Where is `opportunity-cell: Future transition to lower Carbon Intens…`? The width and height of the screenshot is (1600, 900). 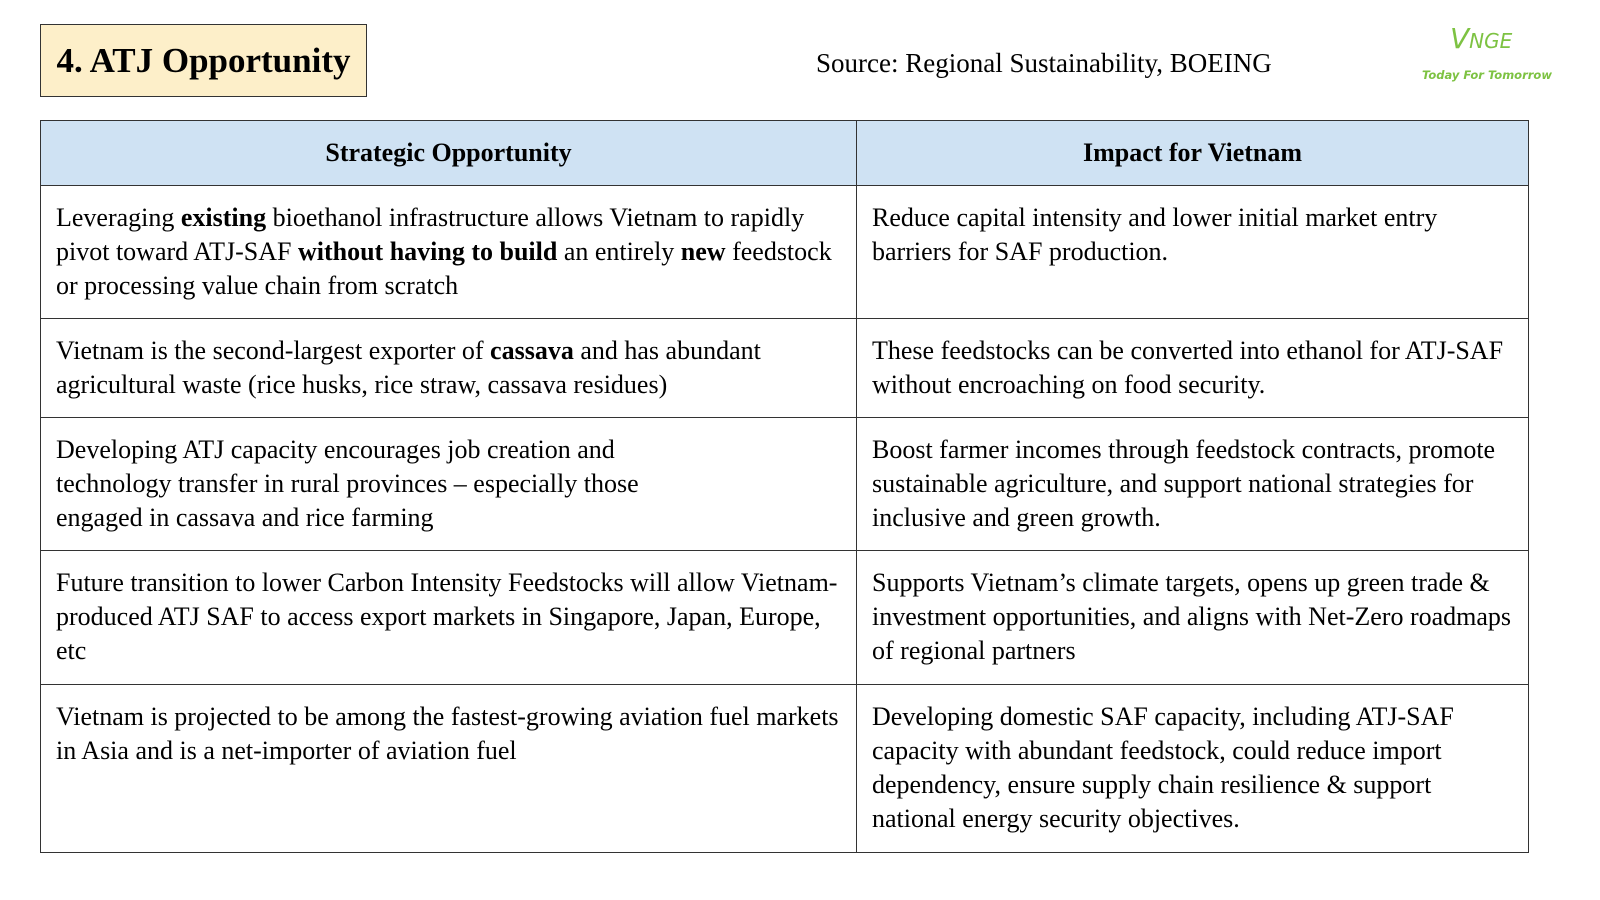 opportunity-cell: Future transition to lower Carbon Intens… is located at coordinates (448, 617).